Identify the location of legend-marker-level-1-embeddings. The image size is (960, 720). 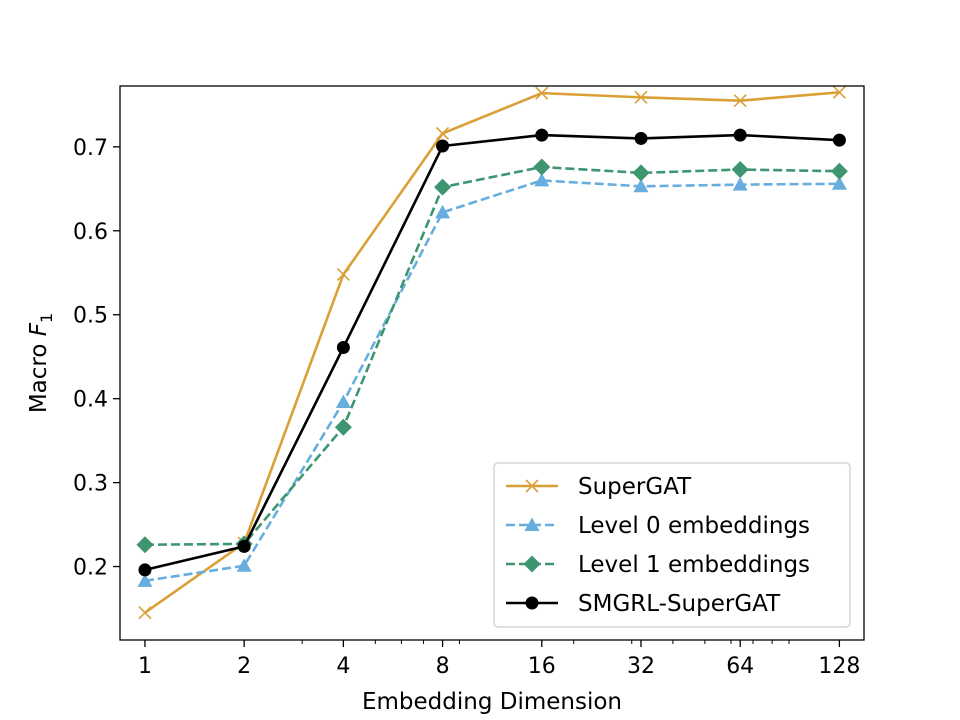
(532, 564).